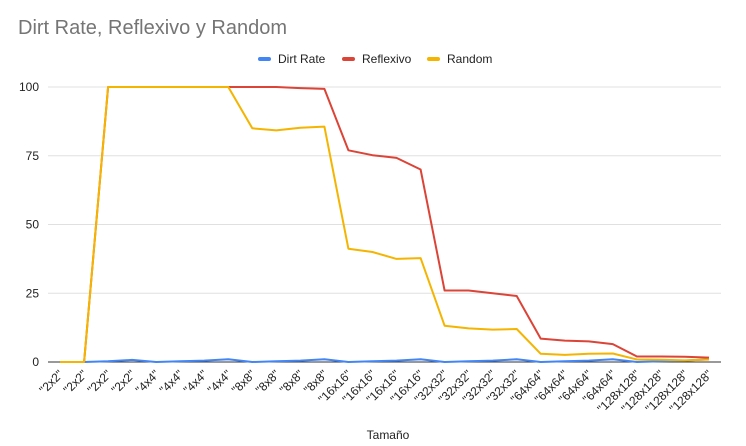 The image size is (746, 446). What do you see at coordinates (152, 28) in the screenshot?
I see `chart-title: Dirt Rate, Reflexivo y Random` at bounding box center [152, 28].